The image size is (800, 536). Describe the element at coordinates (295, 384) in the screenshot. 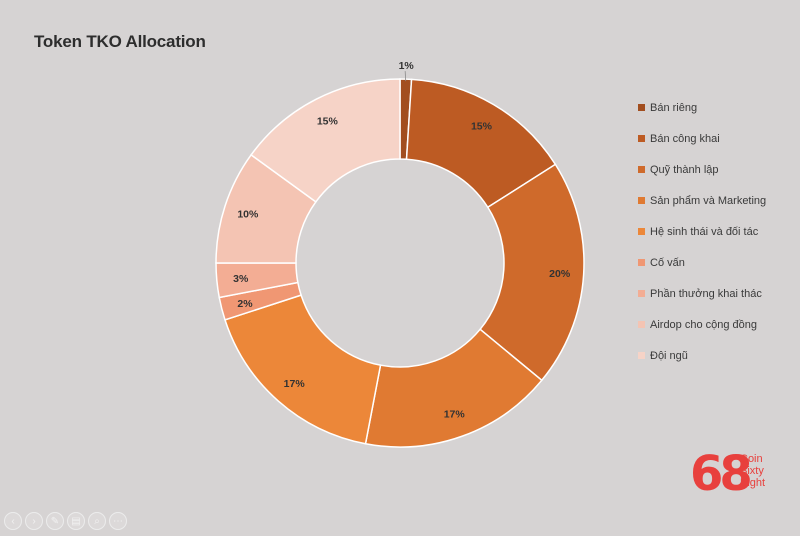

I see `data-label-4: 17%` at that location.